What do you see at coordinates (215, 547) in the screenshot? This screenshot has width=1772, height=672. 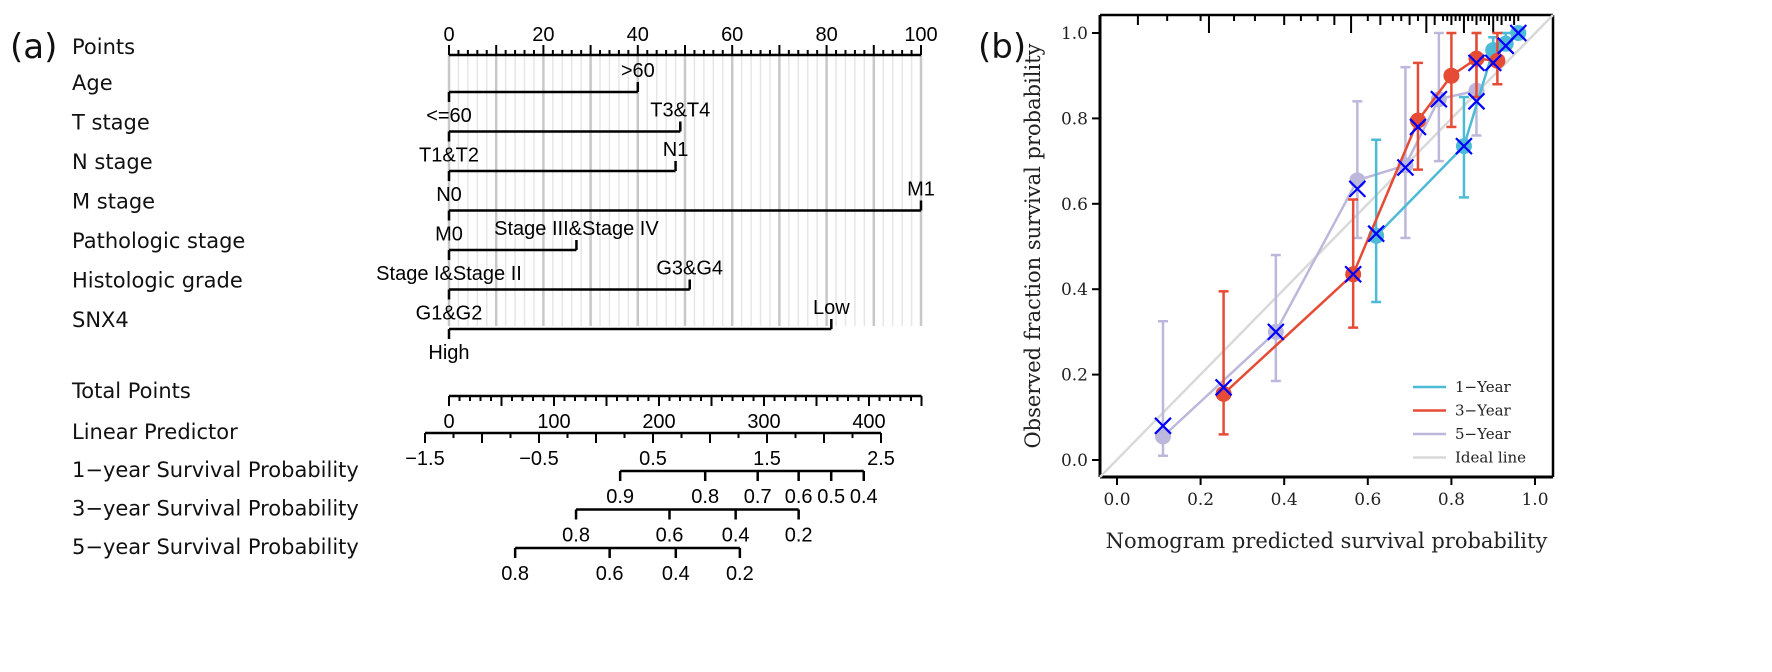 I see `survival-axis-label: 5−year Survival Probability` at bounding box center [215, 547].